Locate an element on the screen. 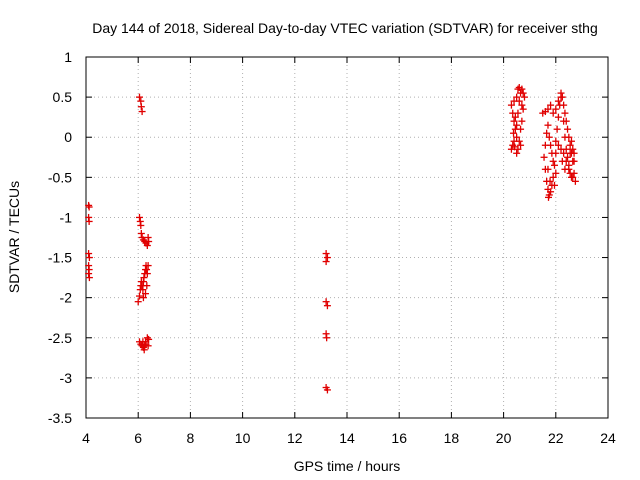 This screenshot has height=480, width=640. x-tick-label: 18 is located at coordinates (452, 438).